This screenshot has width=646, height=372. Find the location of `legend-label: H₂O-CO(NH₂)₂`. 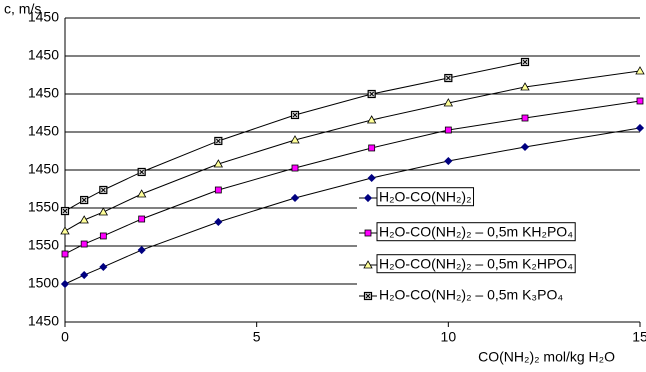

legend-label: H₂O-CO(NH₂)₂ is located at coordinates (425, 197).